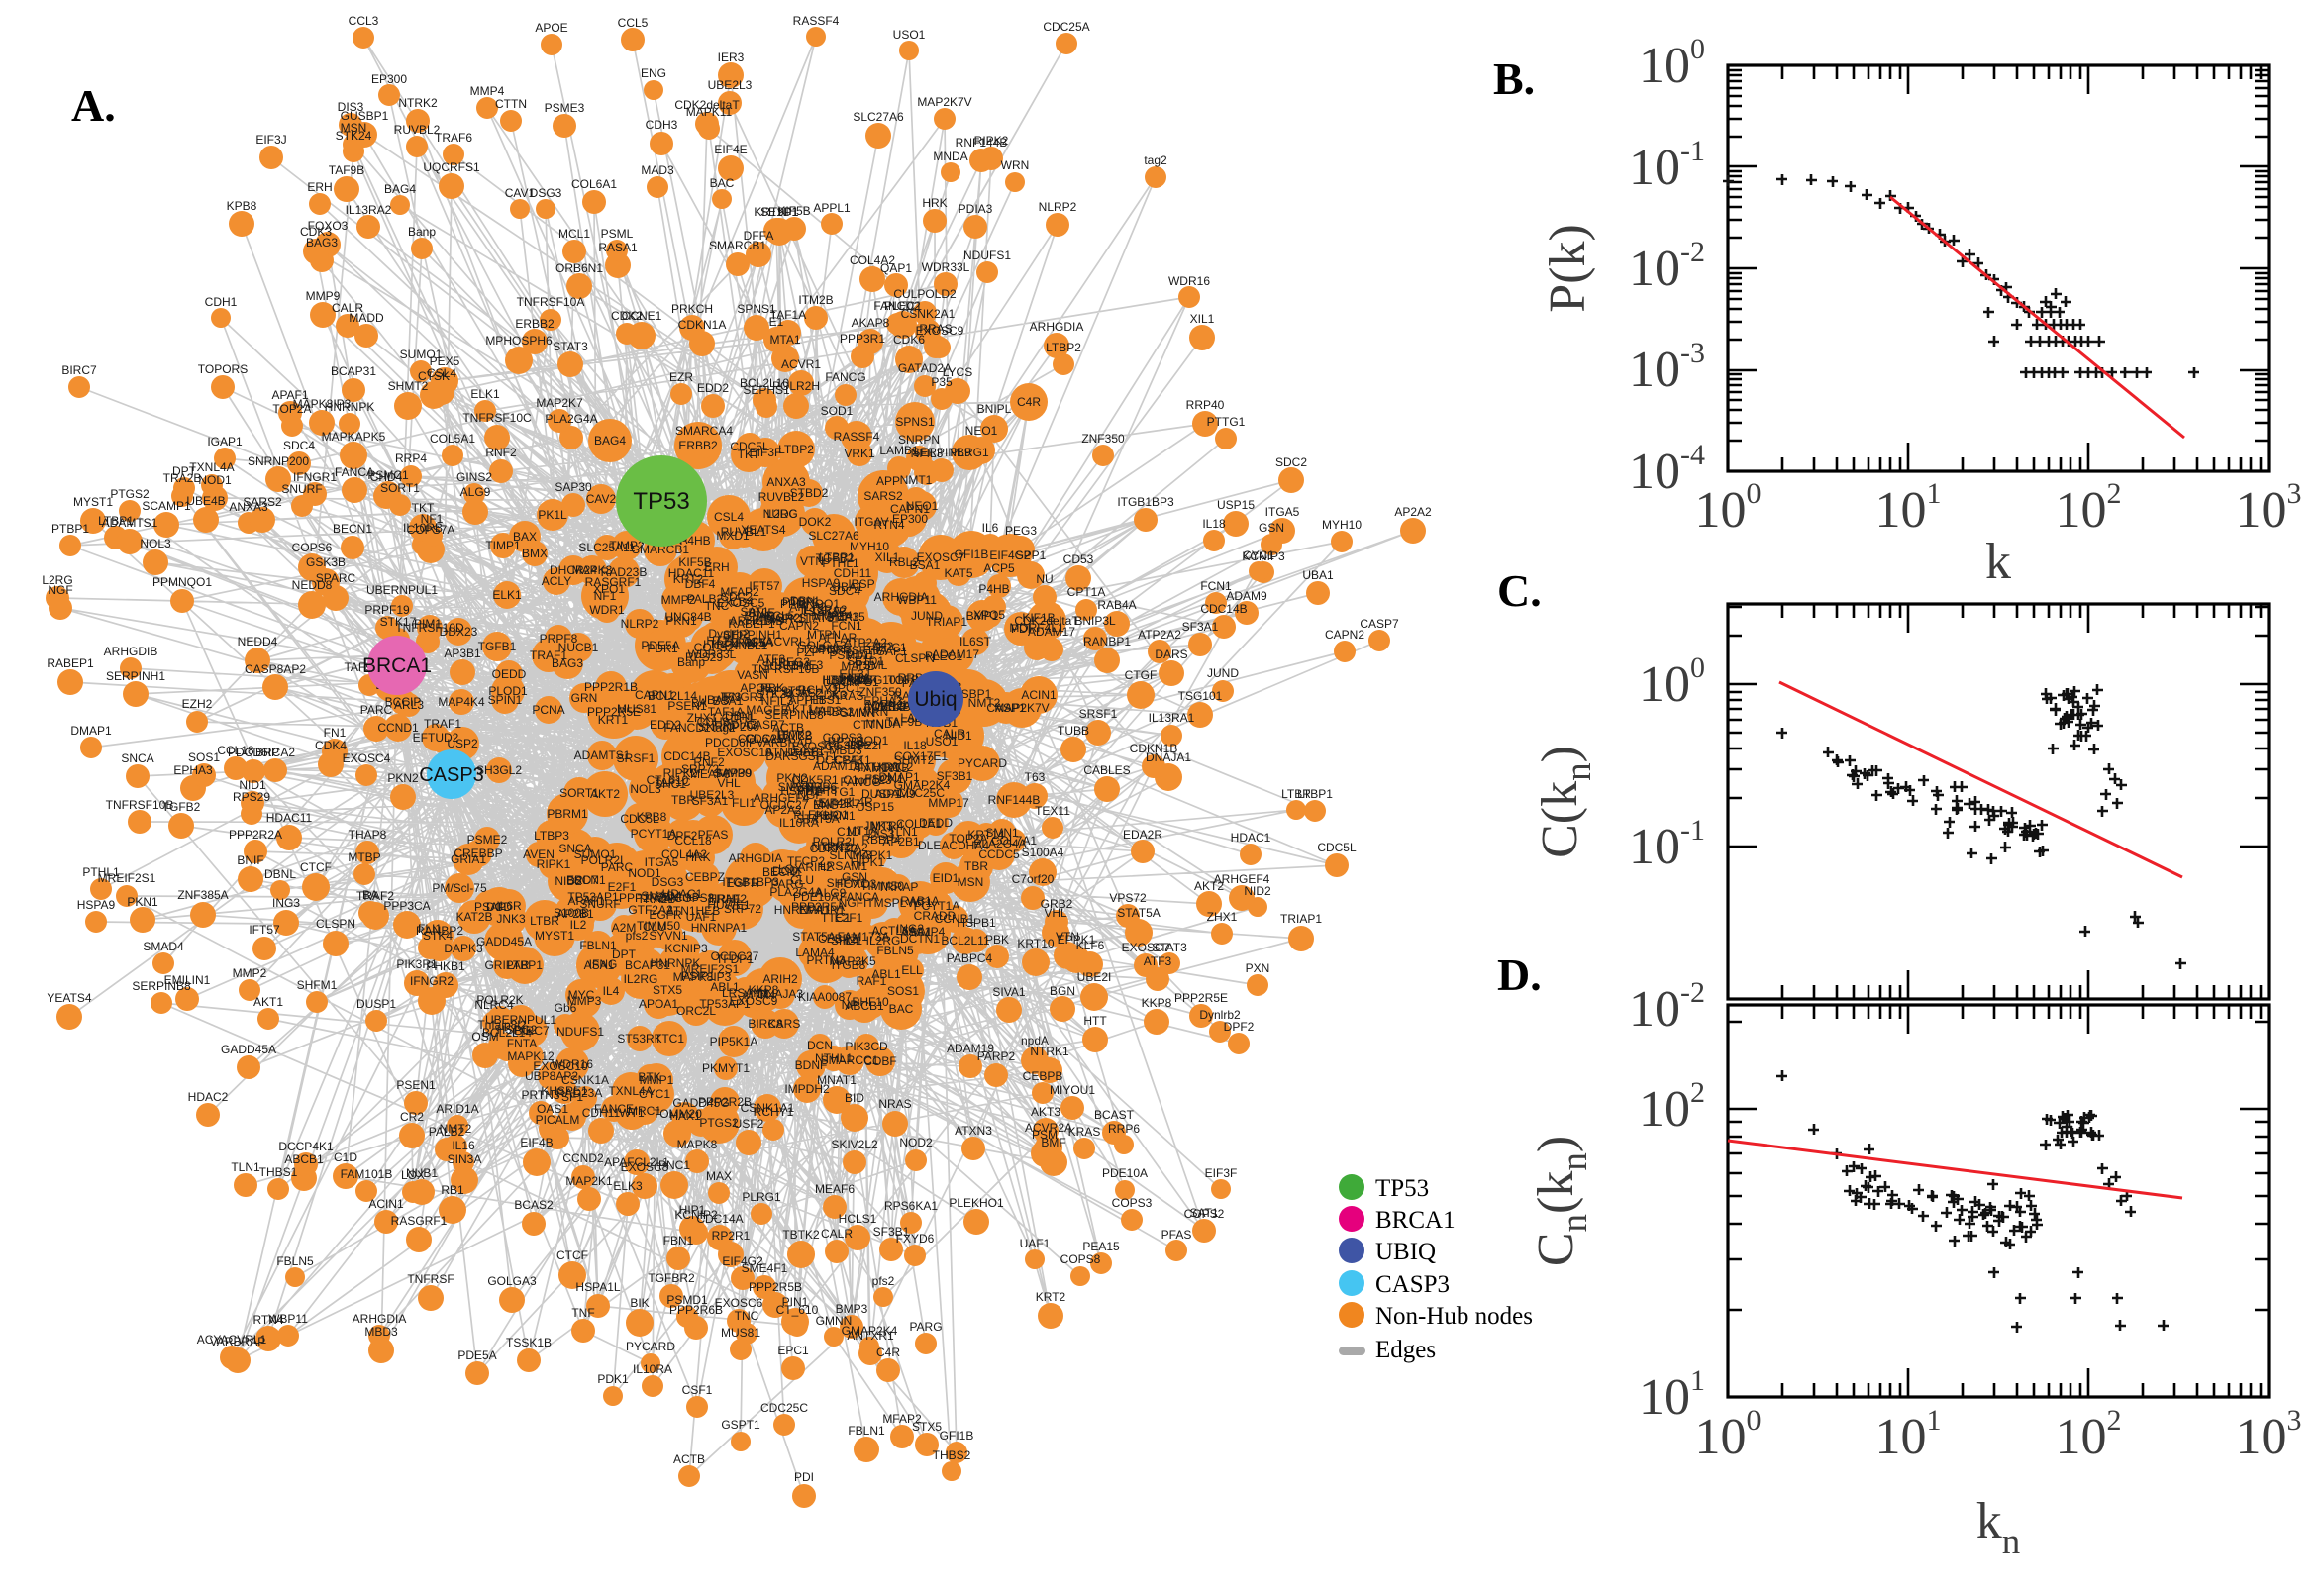 This screenshot has width=2323, height=1596. I want to click on svg-text: BGN, so click(1062, 991).